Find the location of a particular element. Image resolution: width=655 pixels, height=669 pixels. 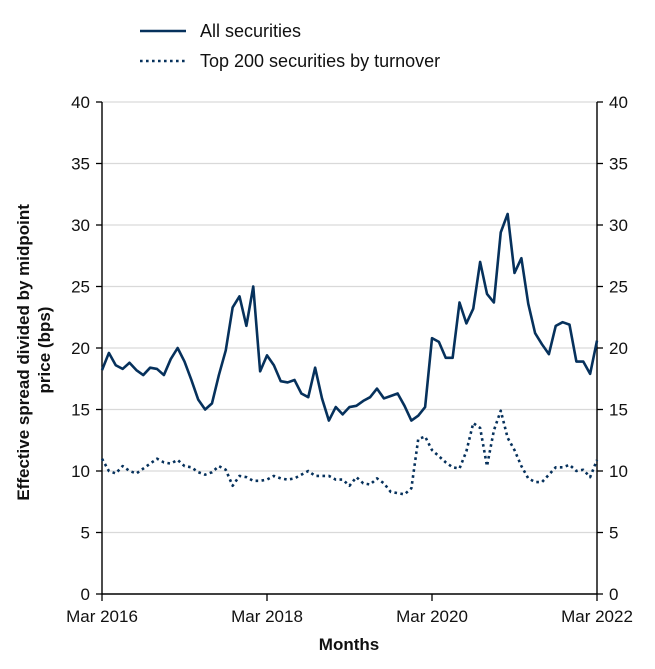

left-tick-label-25: 25 is located at coordinates (80, 287).